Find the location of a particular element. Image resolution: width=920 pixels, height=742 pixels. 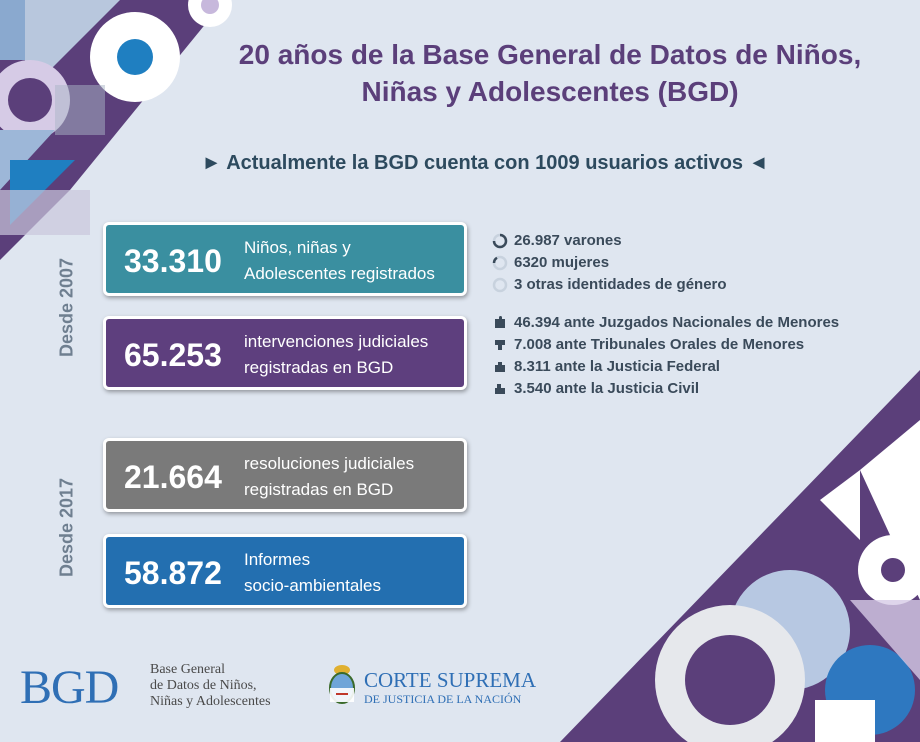

stat-number: 33.310 is located at coordinates (173, 261).